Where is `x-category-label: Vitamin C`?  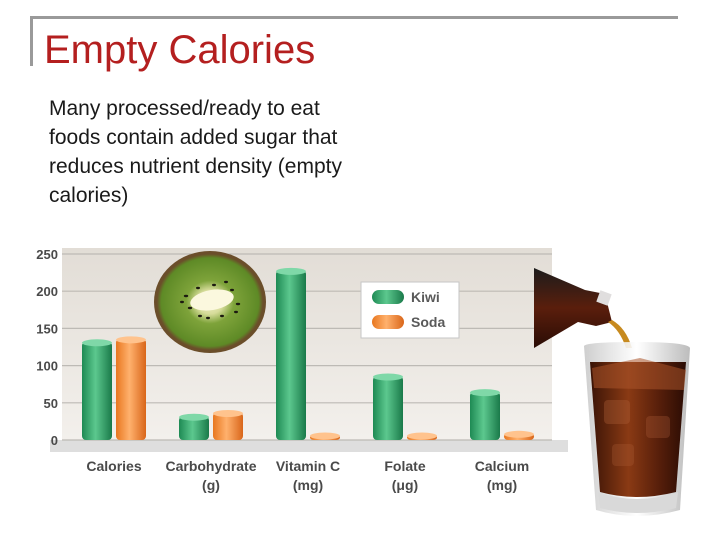 x-category-label: Vitamin C is located at coordinates (308, 466).